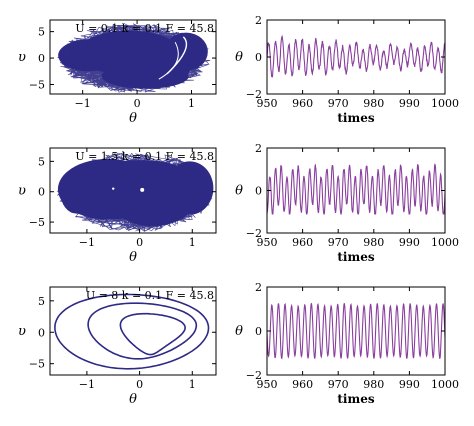  I want to click on parameter-annotation: U = 8 k = 0.1 F = 45.8, so click(150, 295).